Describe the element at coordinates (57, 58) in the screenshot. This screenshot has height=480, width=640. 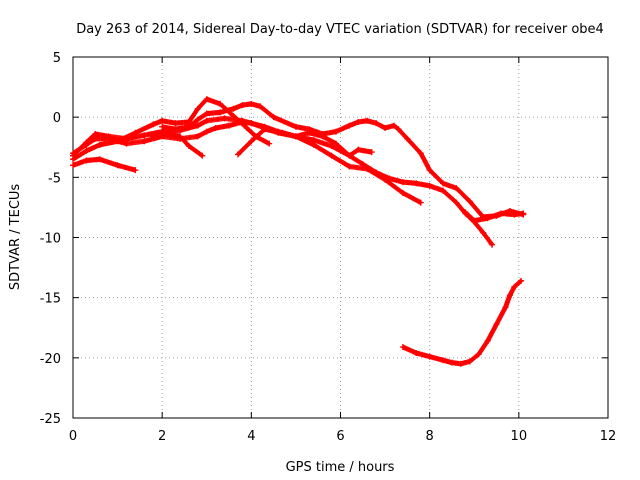
I see `y-tick-label: 5` at that location.